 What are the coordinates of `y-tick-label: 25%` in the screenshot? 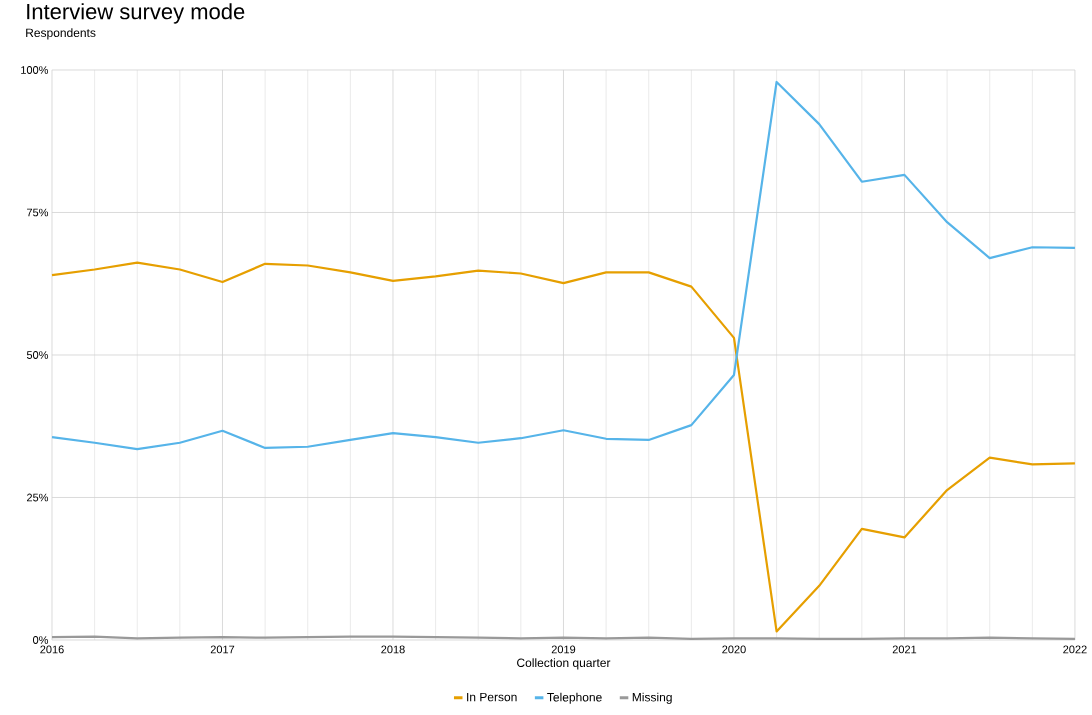 It's located at (38, 497).